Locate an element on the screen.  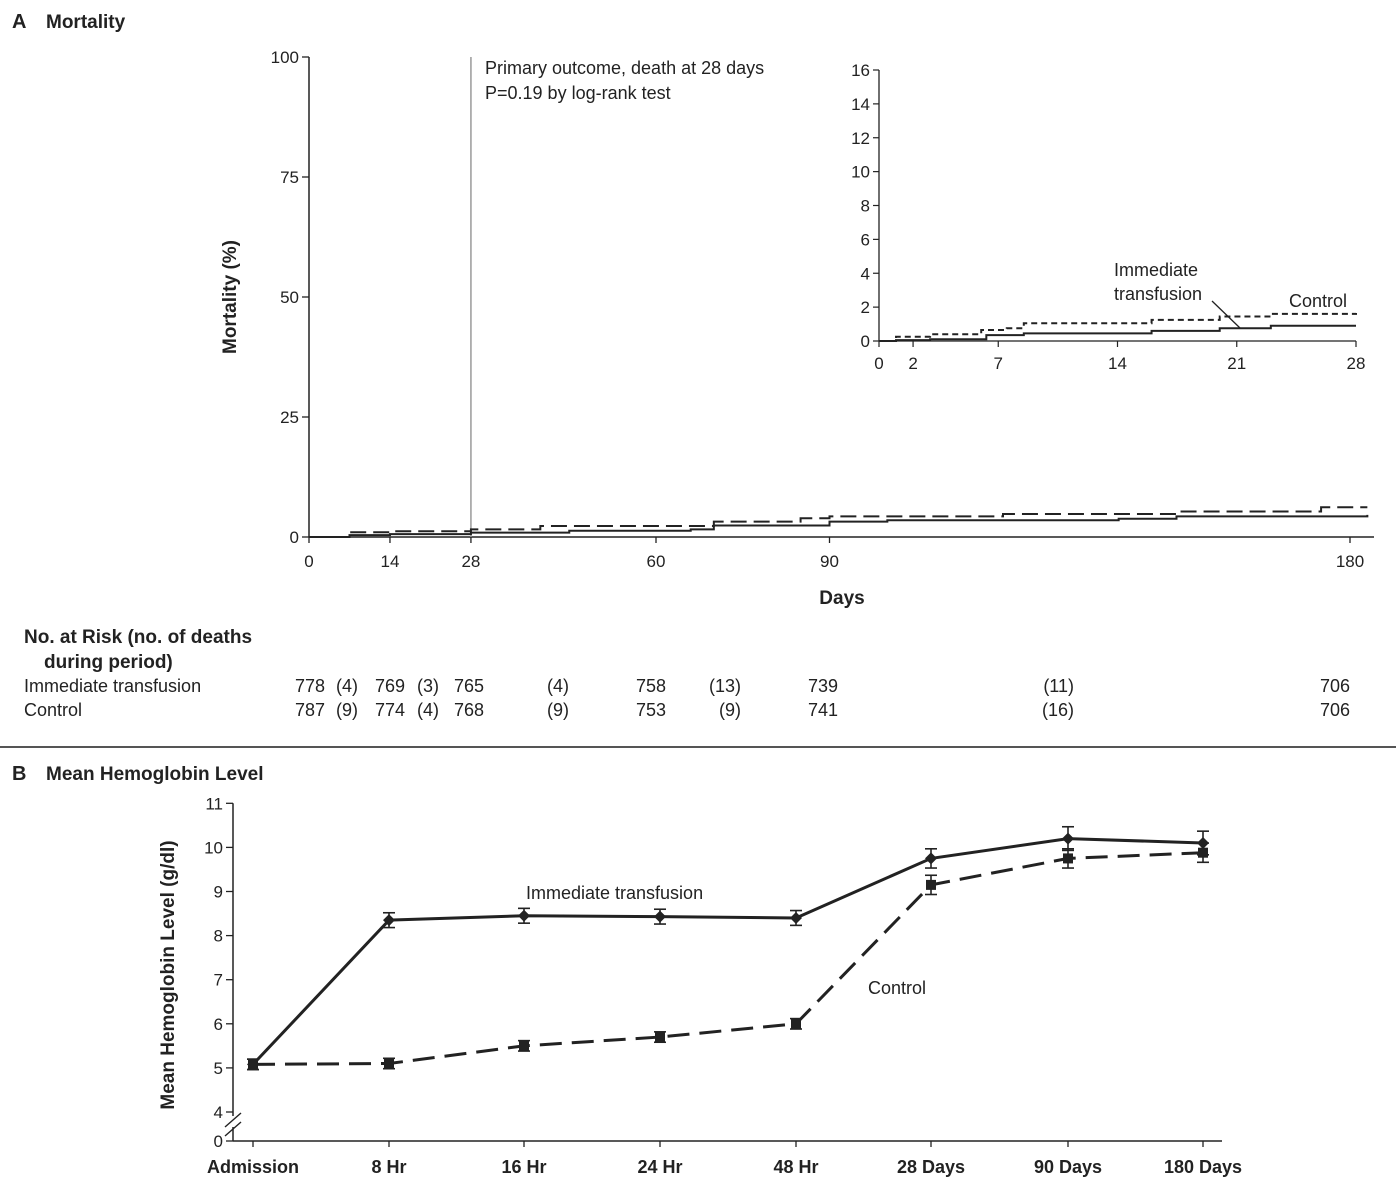
hemoglobin-series is located at coordinates (728, 948).